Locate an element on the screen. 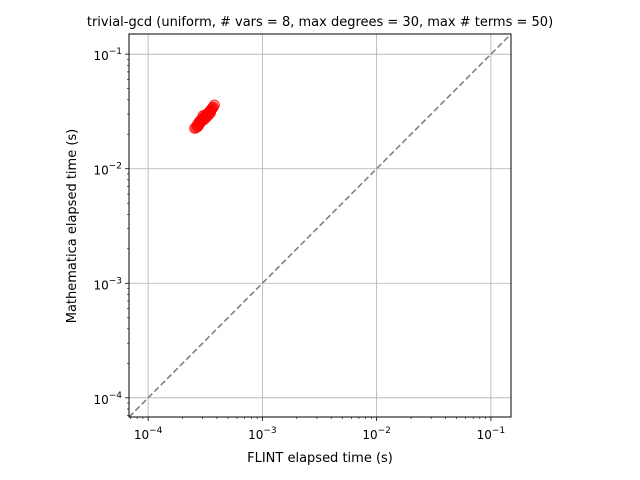 The image size is (640, 480). x-tick-label: 10⁻⁴ is located at coordinates (148, 434).